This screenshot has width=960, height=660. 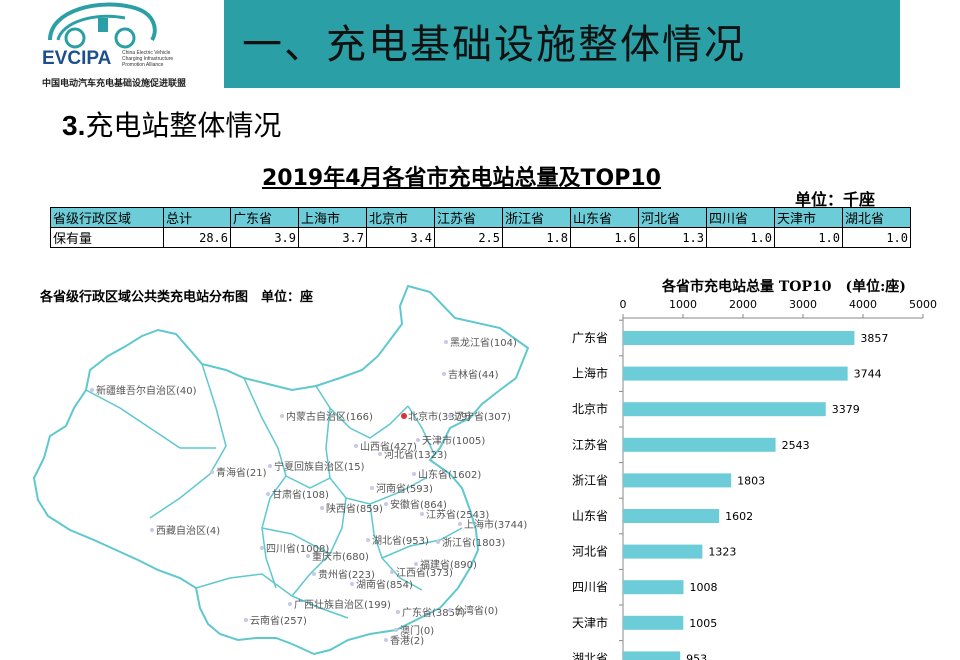 What do you see at coordinates (146, 390) in the screenshot?
I see `map-label: 新疆维吾尔自治区(40)` at bounding box center [146, 390].